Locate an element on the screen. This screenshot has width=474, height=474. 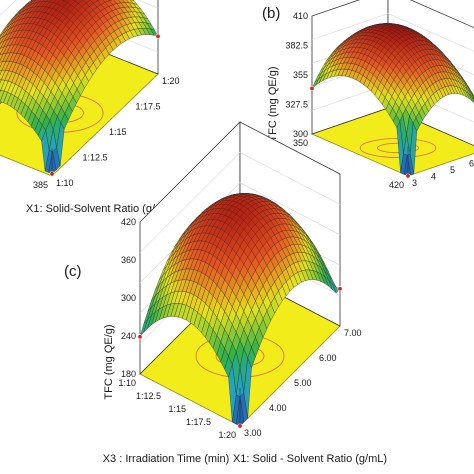
y-axis-title: X1: Solid - Solvent Ratio (g/mL) is located at coordinates (310, 459).